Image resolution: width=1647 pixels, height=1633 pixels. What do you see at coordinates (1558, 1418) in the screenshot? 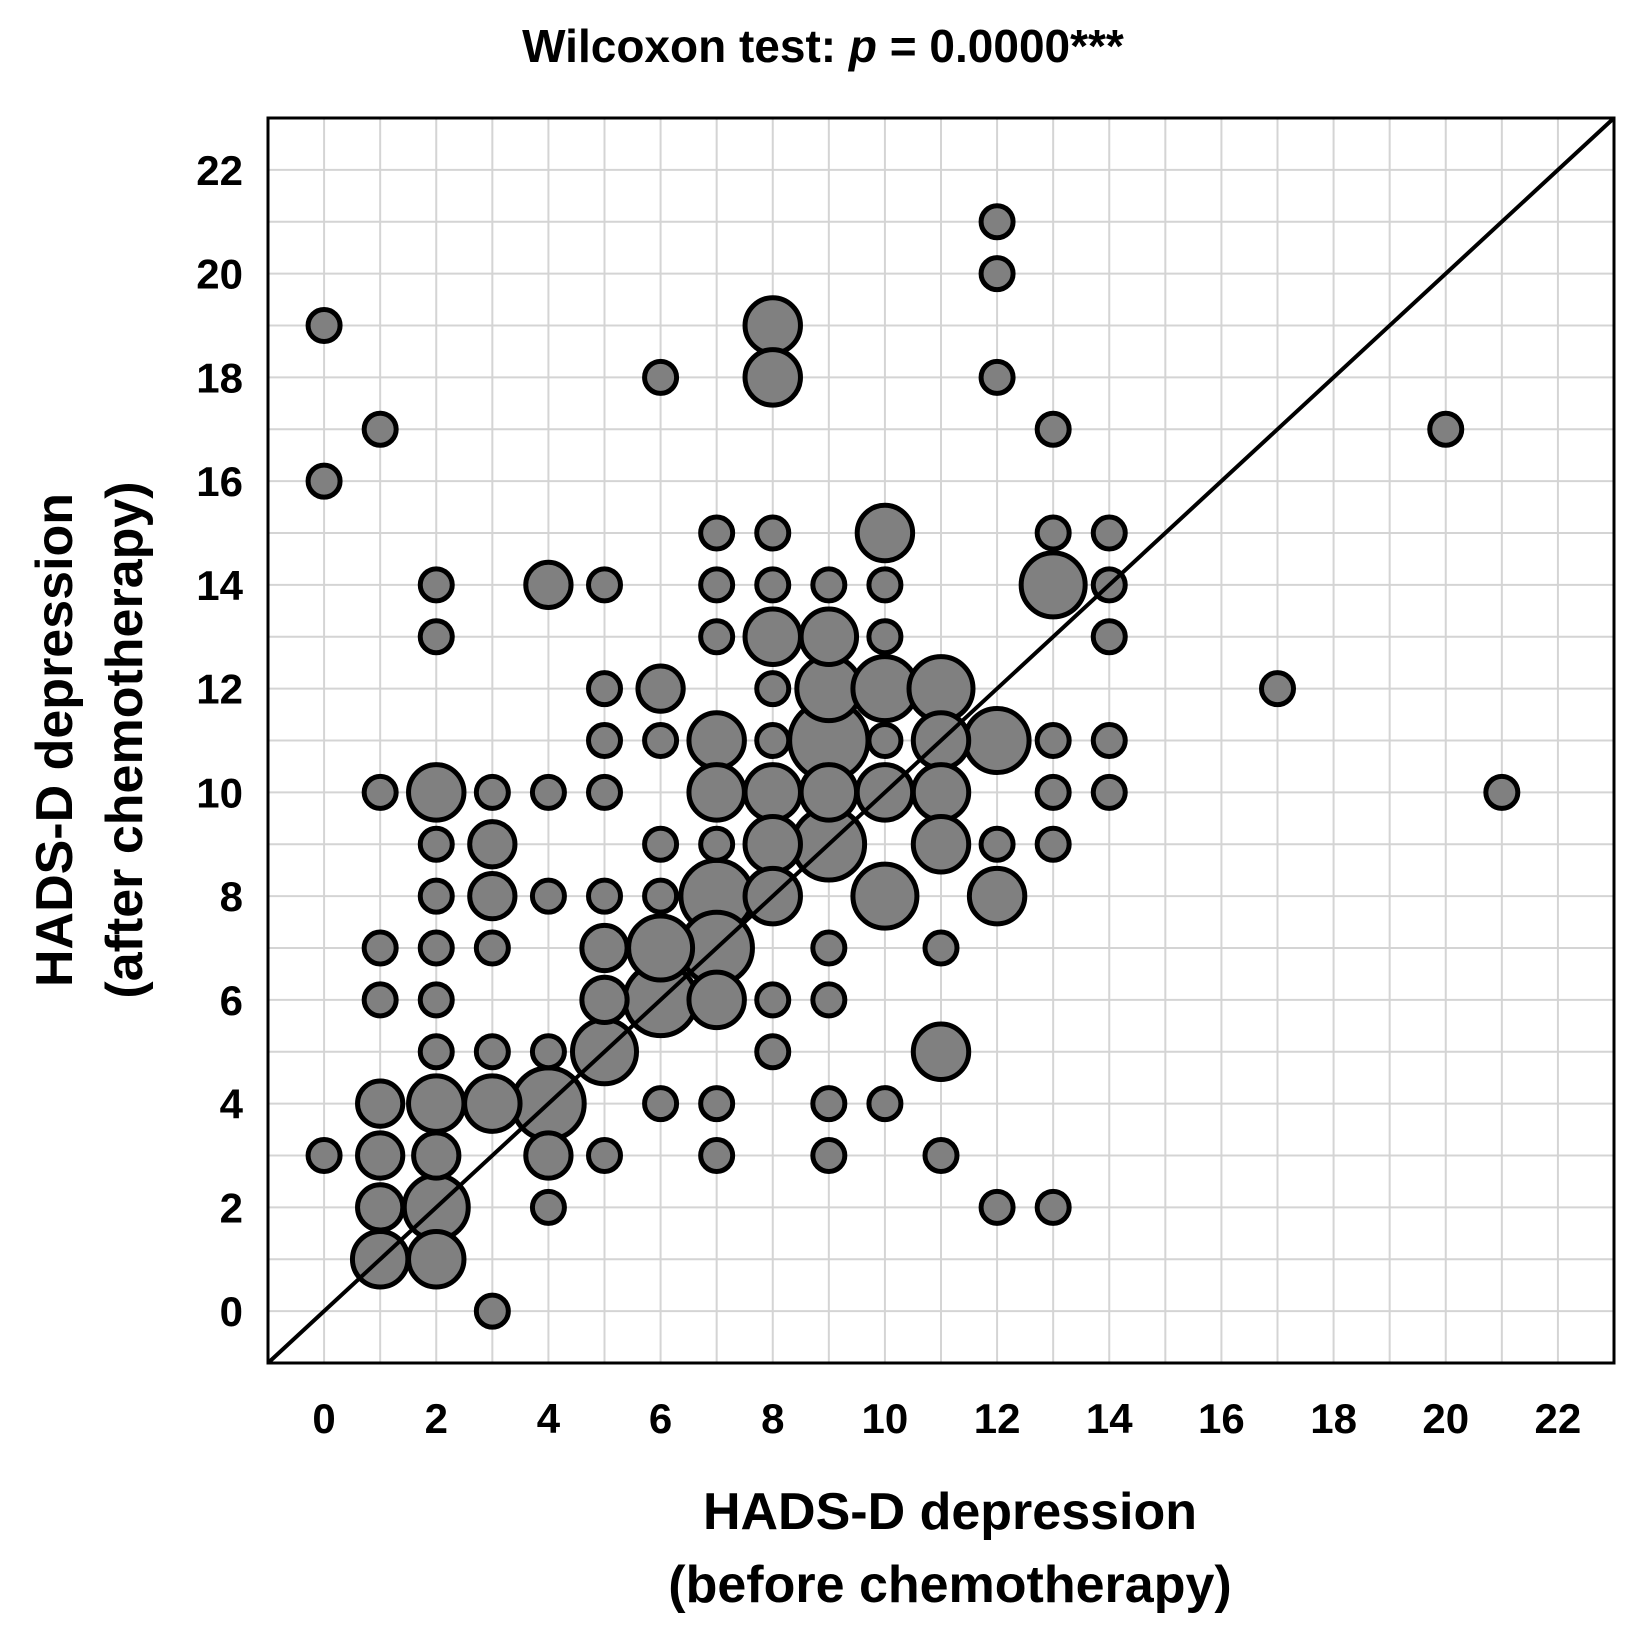
I see `x-tick-label-11: 22` at bounding box center [1558, 1418].